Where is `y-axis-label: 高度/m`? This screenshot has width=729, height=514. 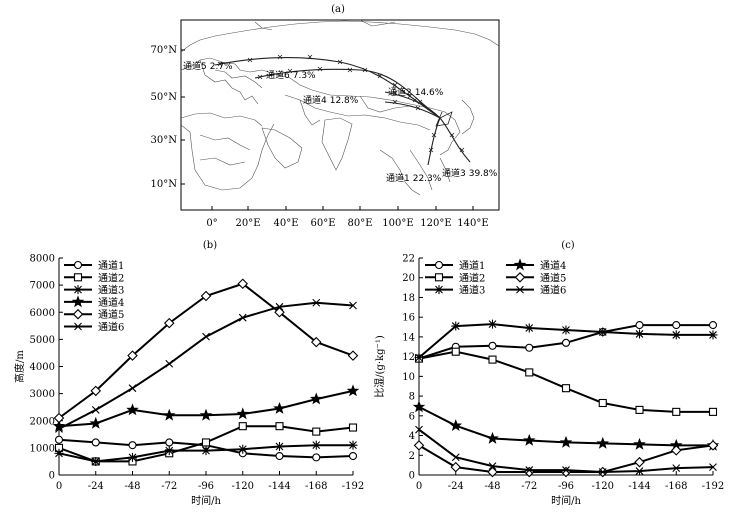 y-axis-label: 高度/m is located at coordinates (19, 366).